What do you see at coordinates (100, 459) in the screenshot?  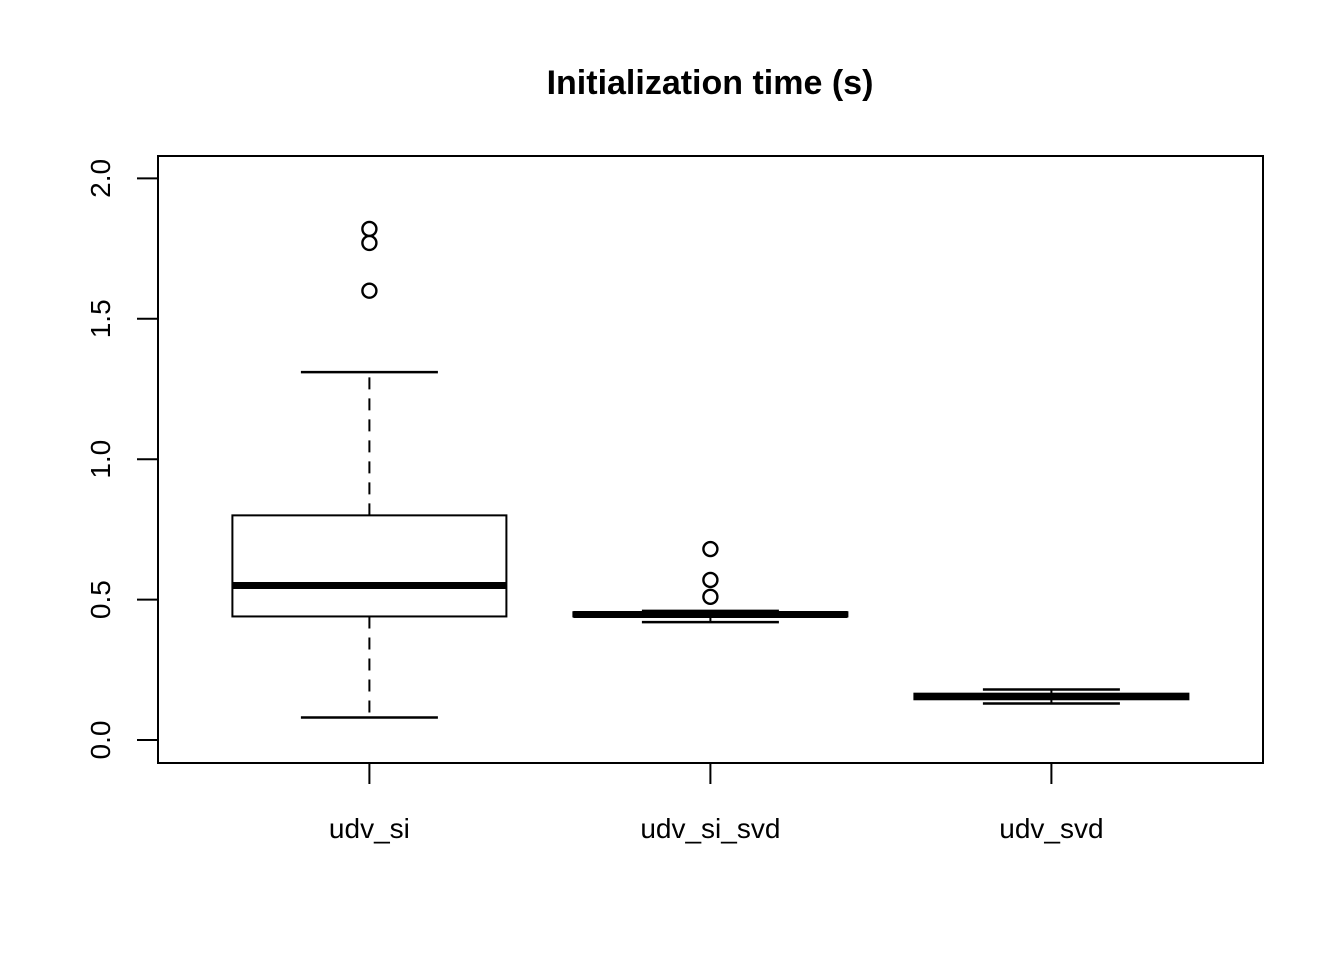 I see `y-tick-label: 1.0` at bounding box center [100, 459].